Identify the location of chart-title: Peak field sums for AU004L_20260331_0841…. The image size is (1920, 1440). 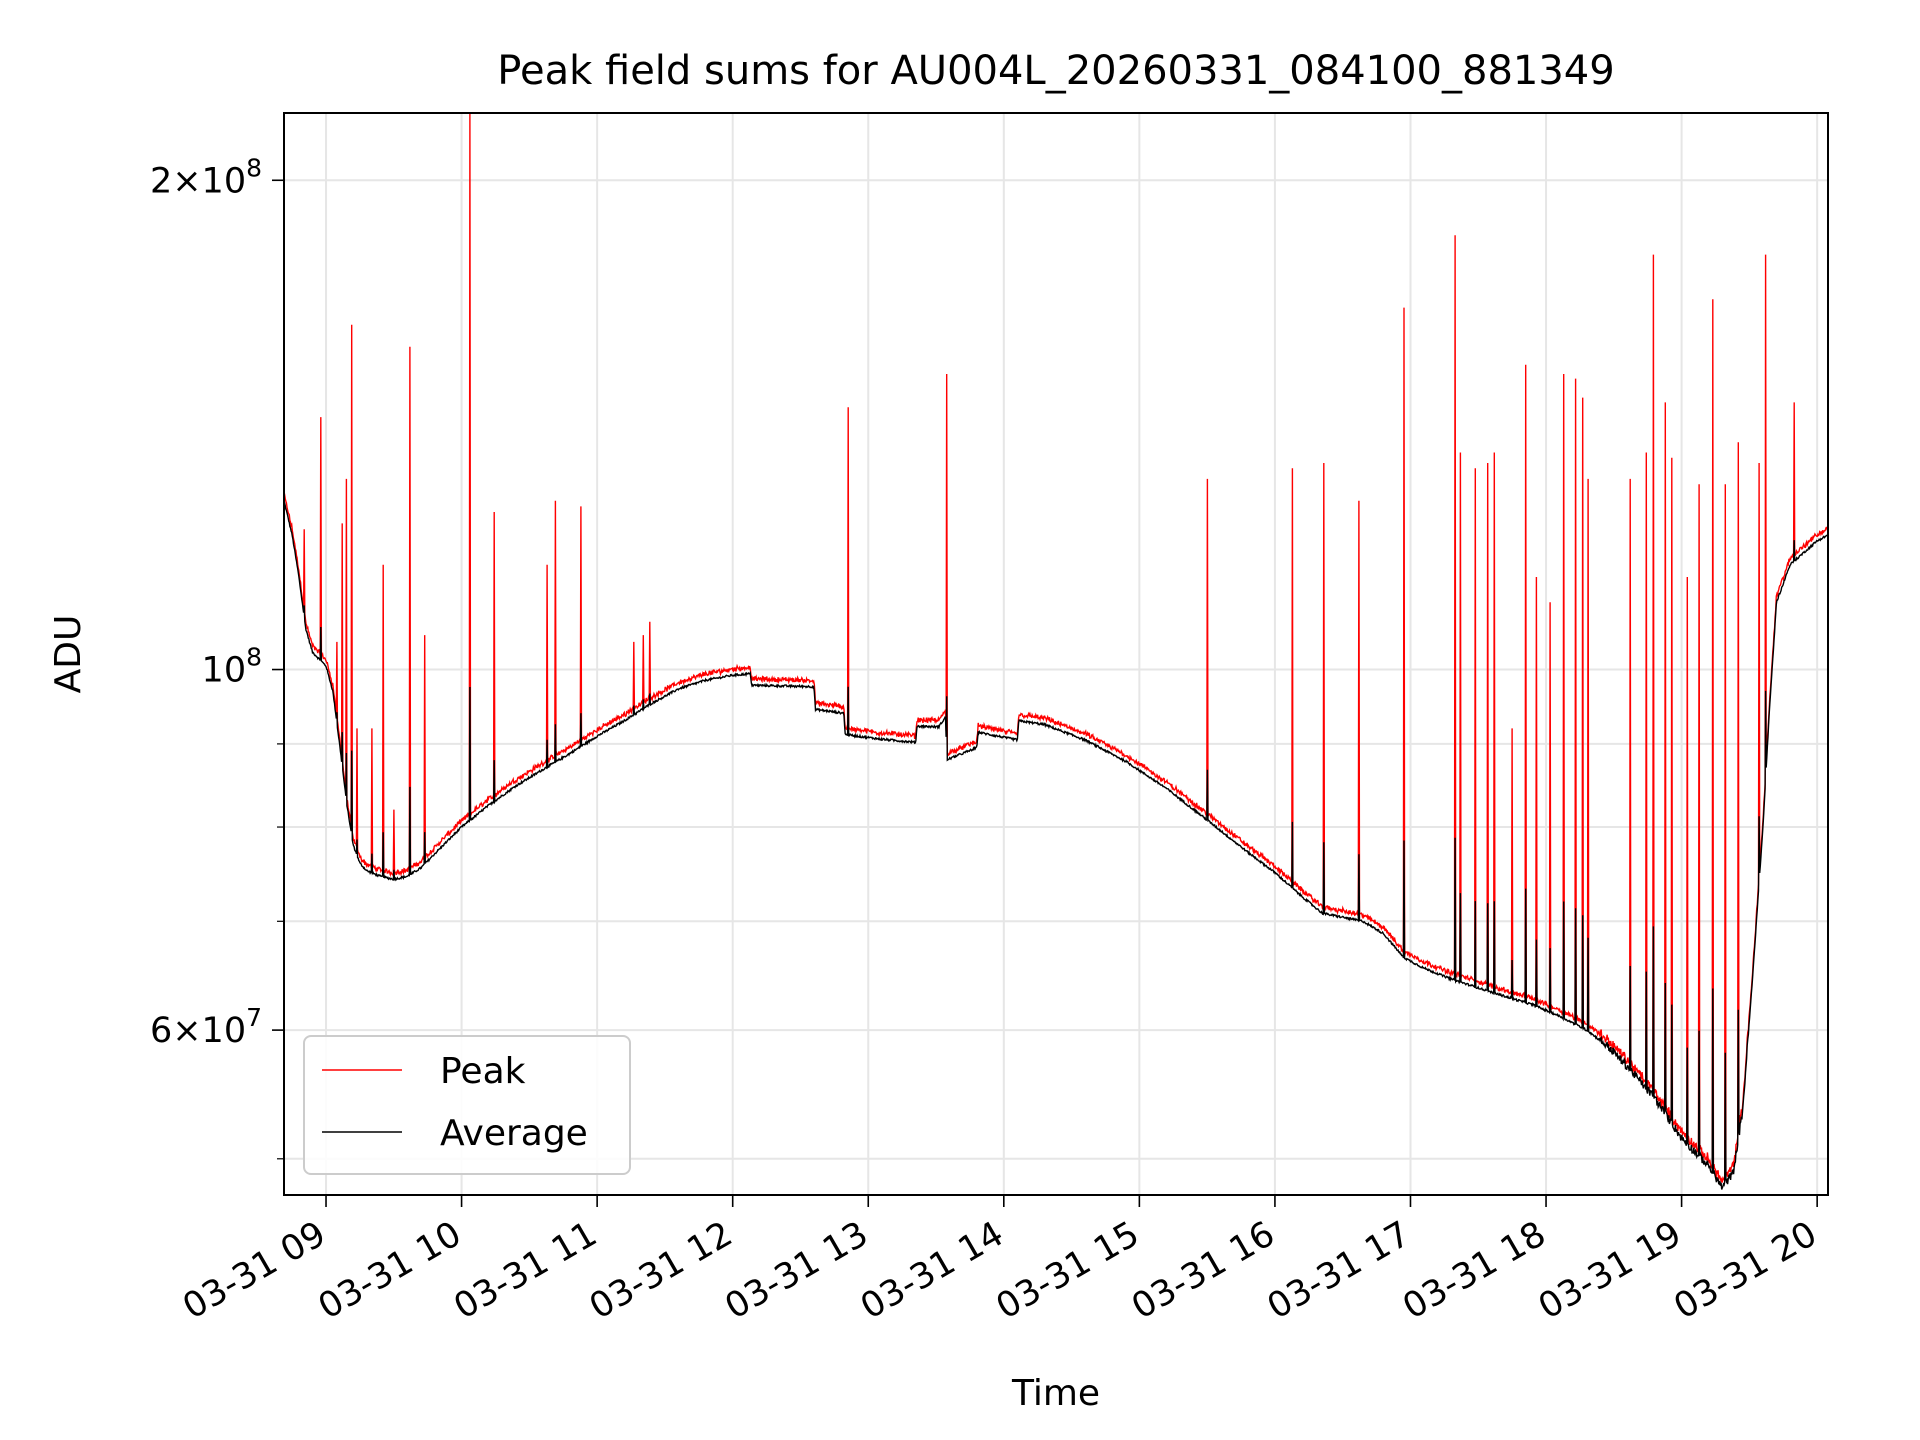
(1055, 71).